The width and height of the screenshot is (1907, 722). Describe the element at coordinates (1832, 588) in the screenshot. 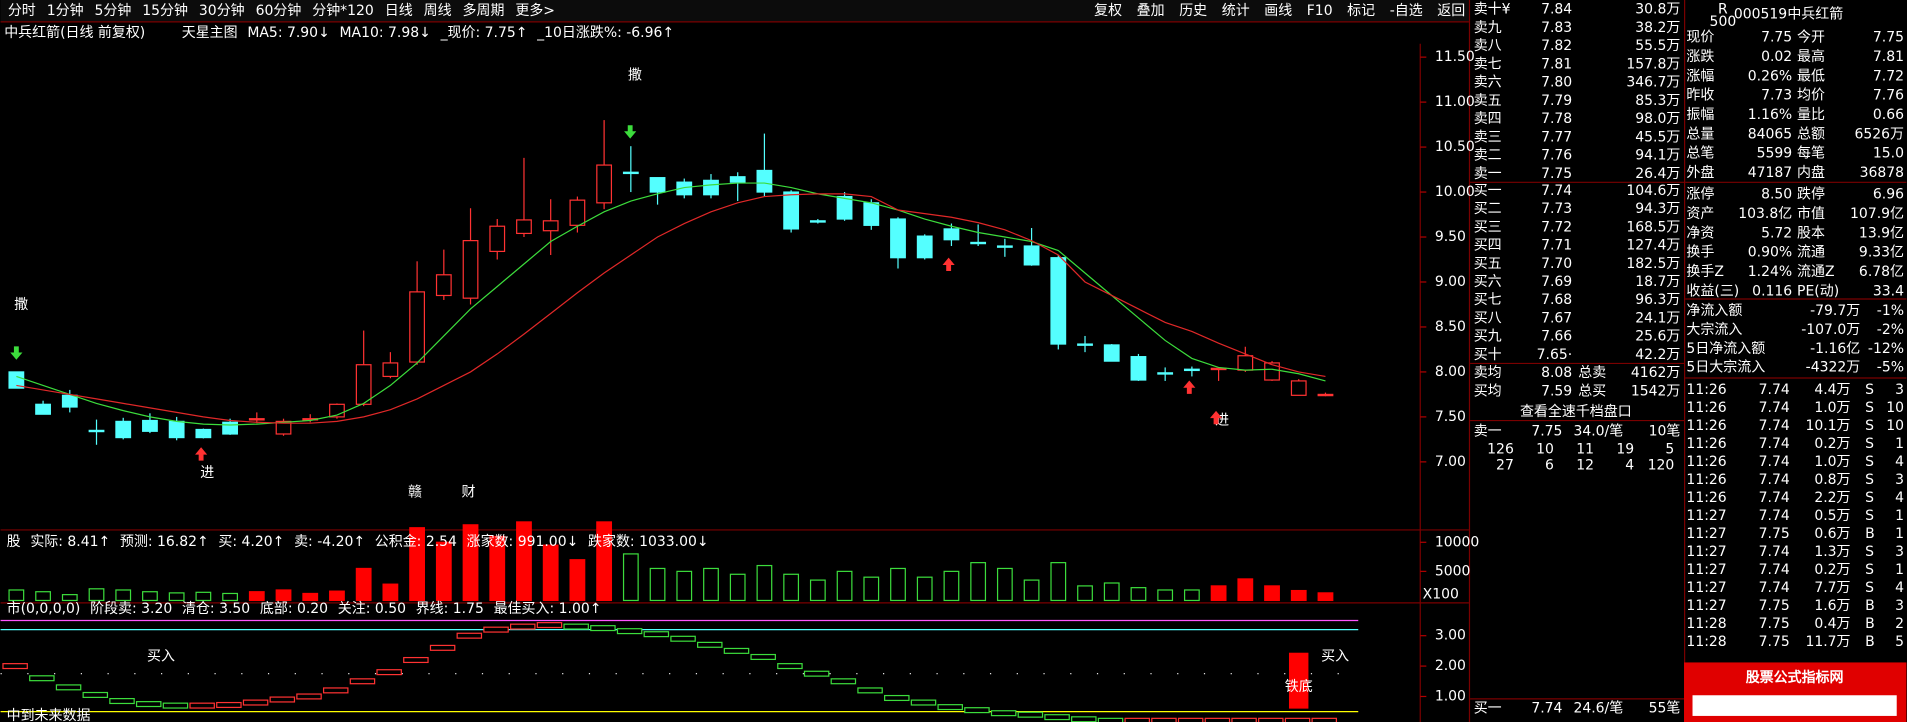

I see `tick-volume: 7.7万` at that location.